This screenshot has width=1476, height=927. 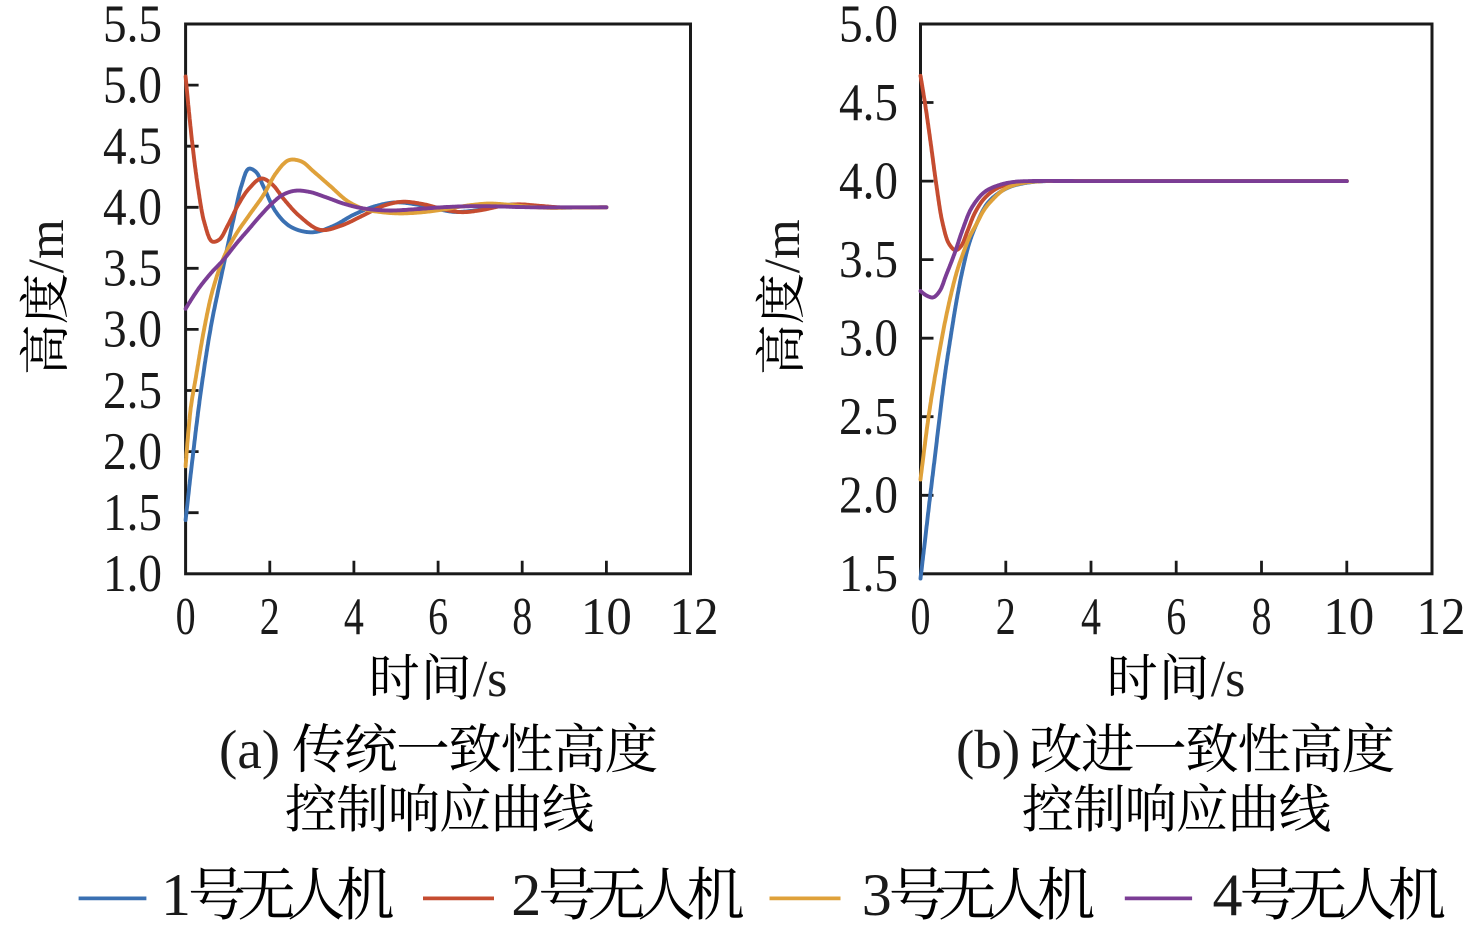 I want to click on svg-text: 1.0, so click(x=132, y=574).